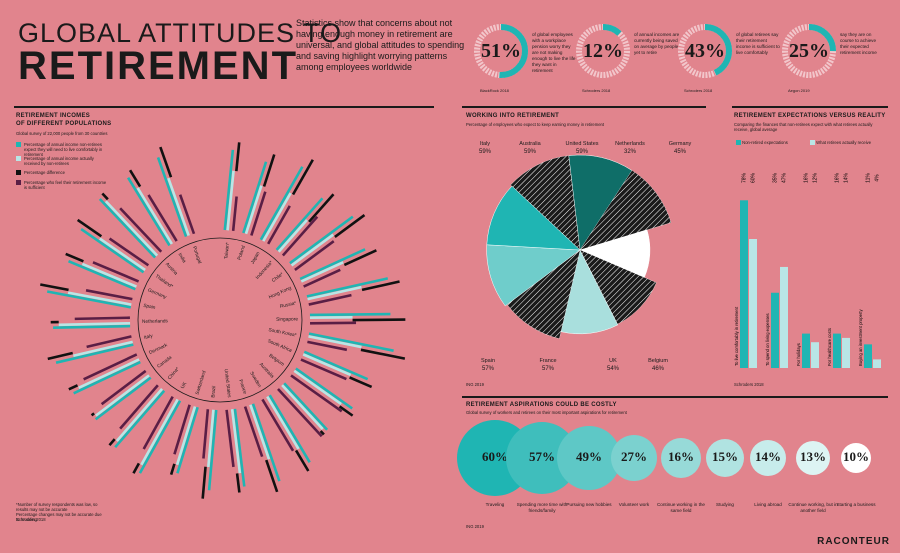 The image size is (900, 553). I want to click on aspiration-pct: 27%, so click(634, 456).